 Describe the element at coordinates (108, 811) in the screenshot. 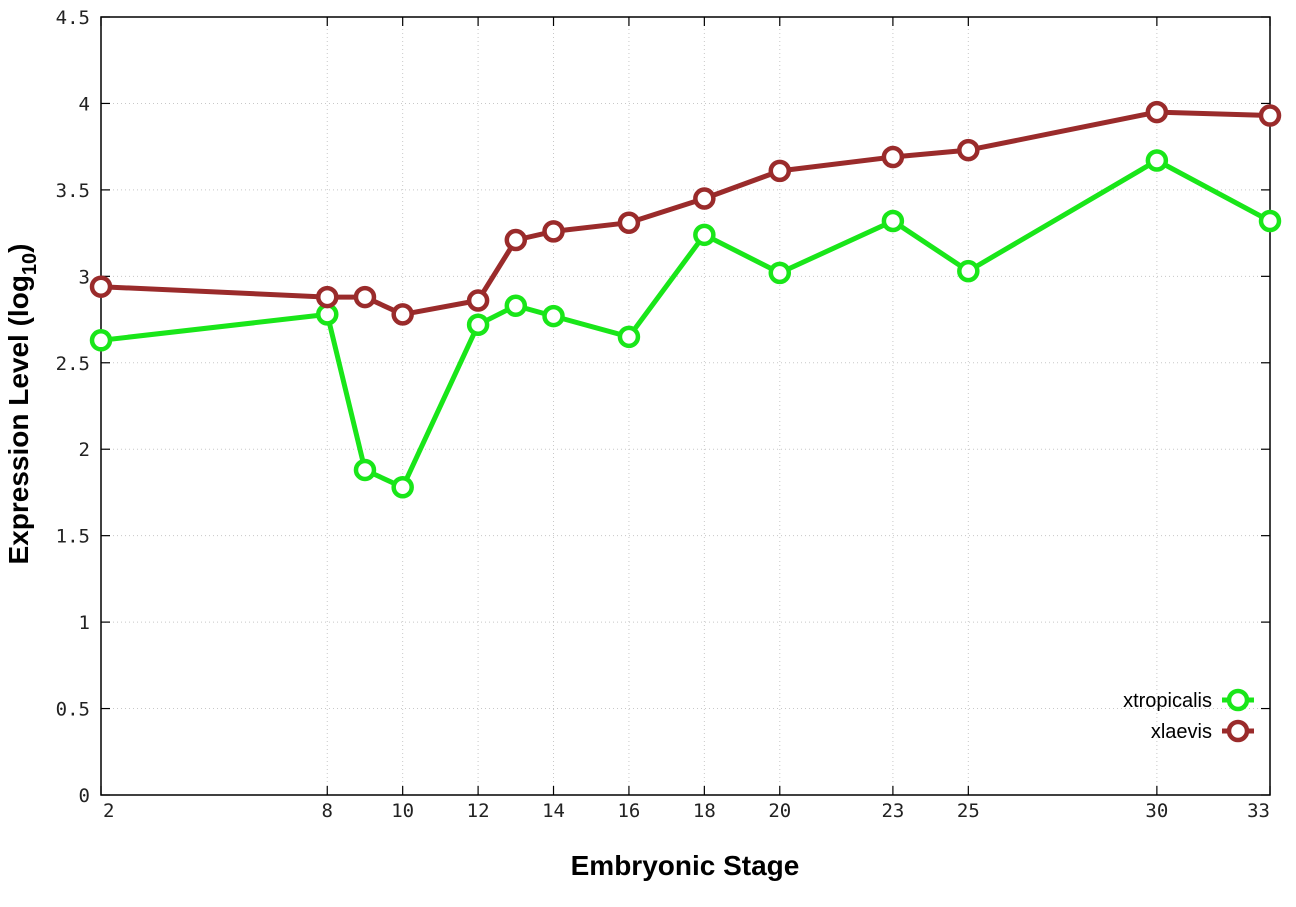

I see `x-tick-label: 2` at that location.